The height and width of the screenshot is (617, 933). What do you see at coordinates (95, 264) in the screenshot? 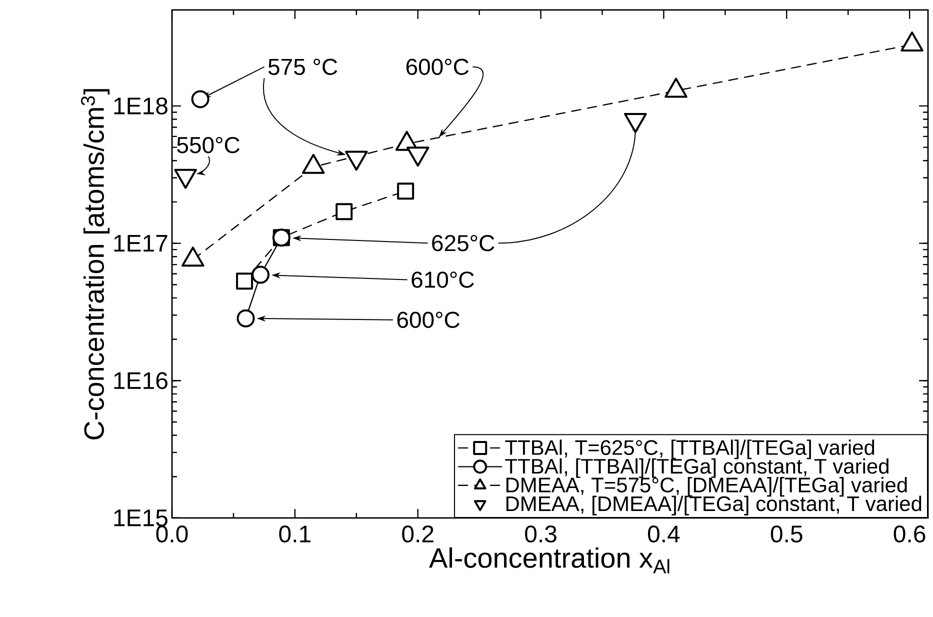
I see `y-axis-title: C-concentration [atoms/cm$^{3}$]` at bounding box center [95, 264].